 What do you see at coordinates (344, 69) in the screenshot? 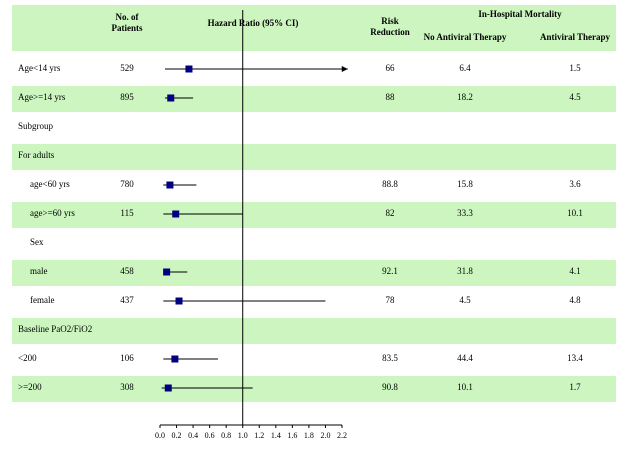
I see `ci-arrow` at bounding box center [344, 69].